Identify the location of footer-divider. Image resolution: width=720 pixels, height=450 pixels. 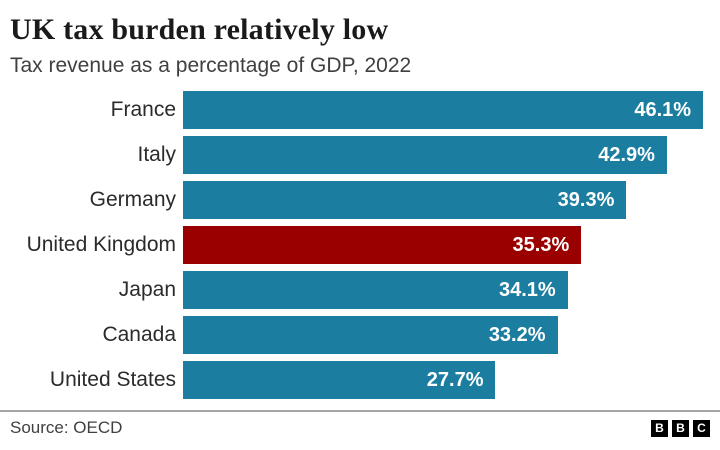
(360, 411).